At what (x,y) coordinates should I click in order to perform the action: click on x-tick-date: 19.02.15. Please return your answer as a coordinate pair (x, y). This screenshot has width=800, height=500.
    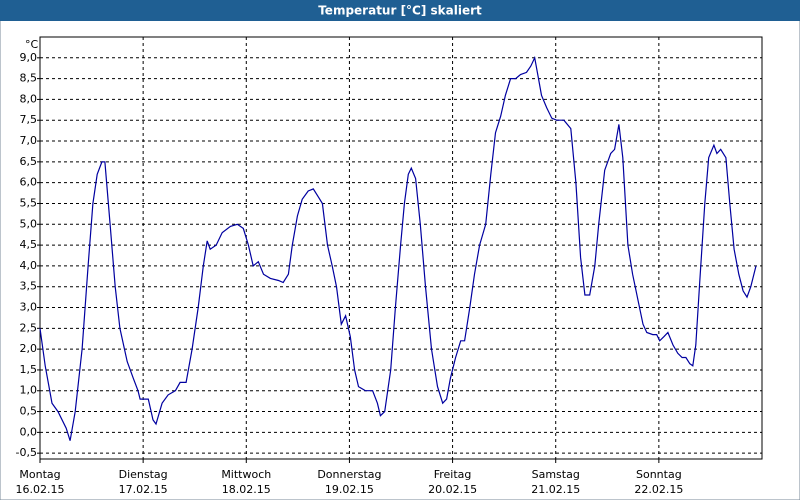
    Looking at the image, I should click on (349, 489).